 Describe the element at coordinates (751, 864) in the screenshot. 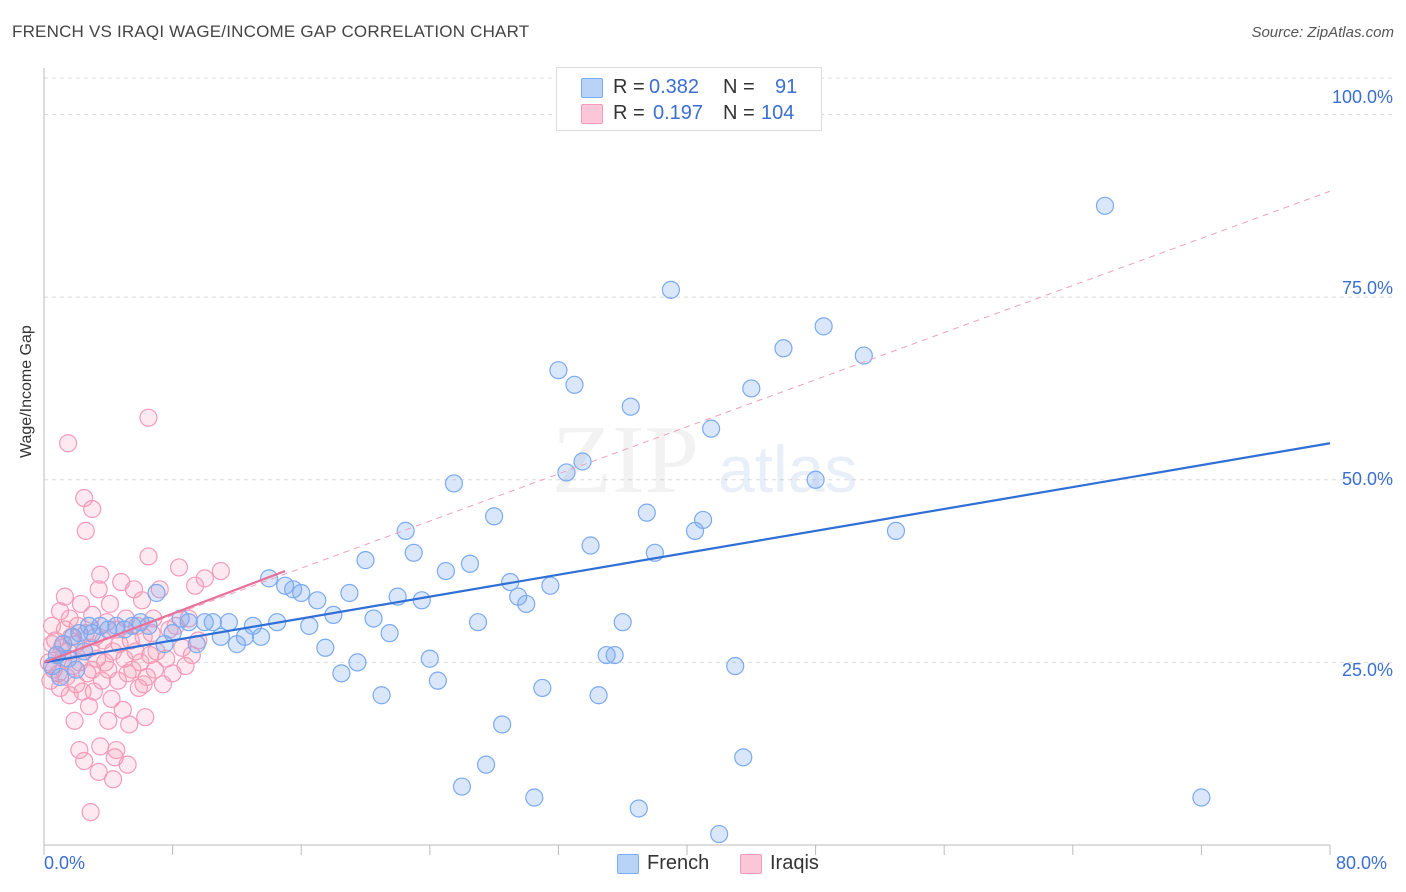

I see `bottom-legend-swatch-iraqis` at that location.